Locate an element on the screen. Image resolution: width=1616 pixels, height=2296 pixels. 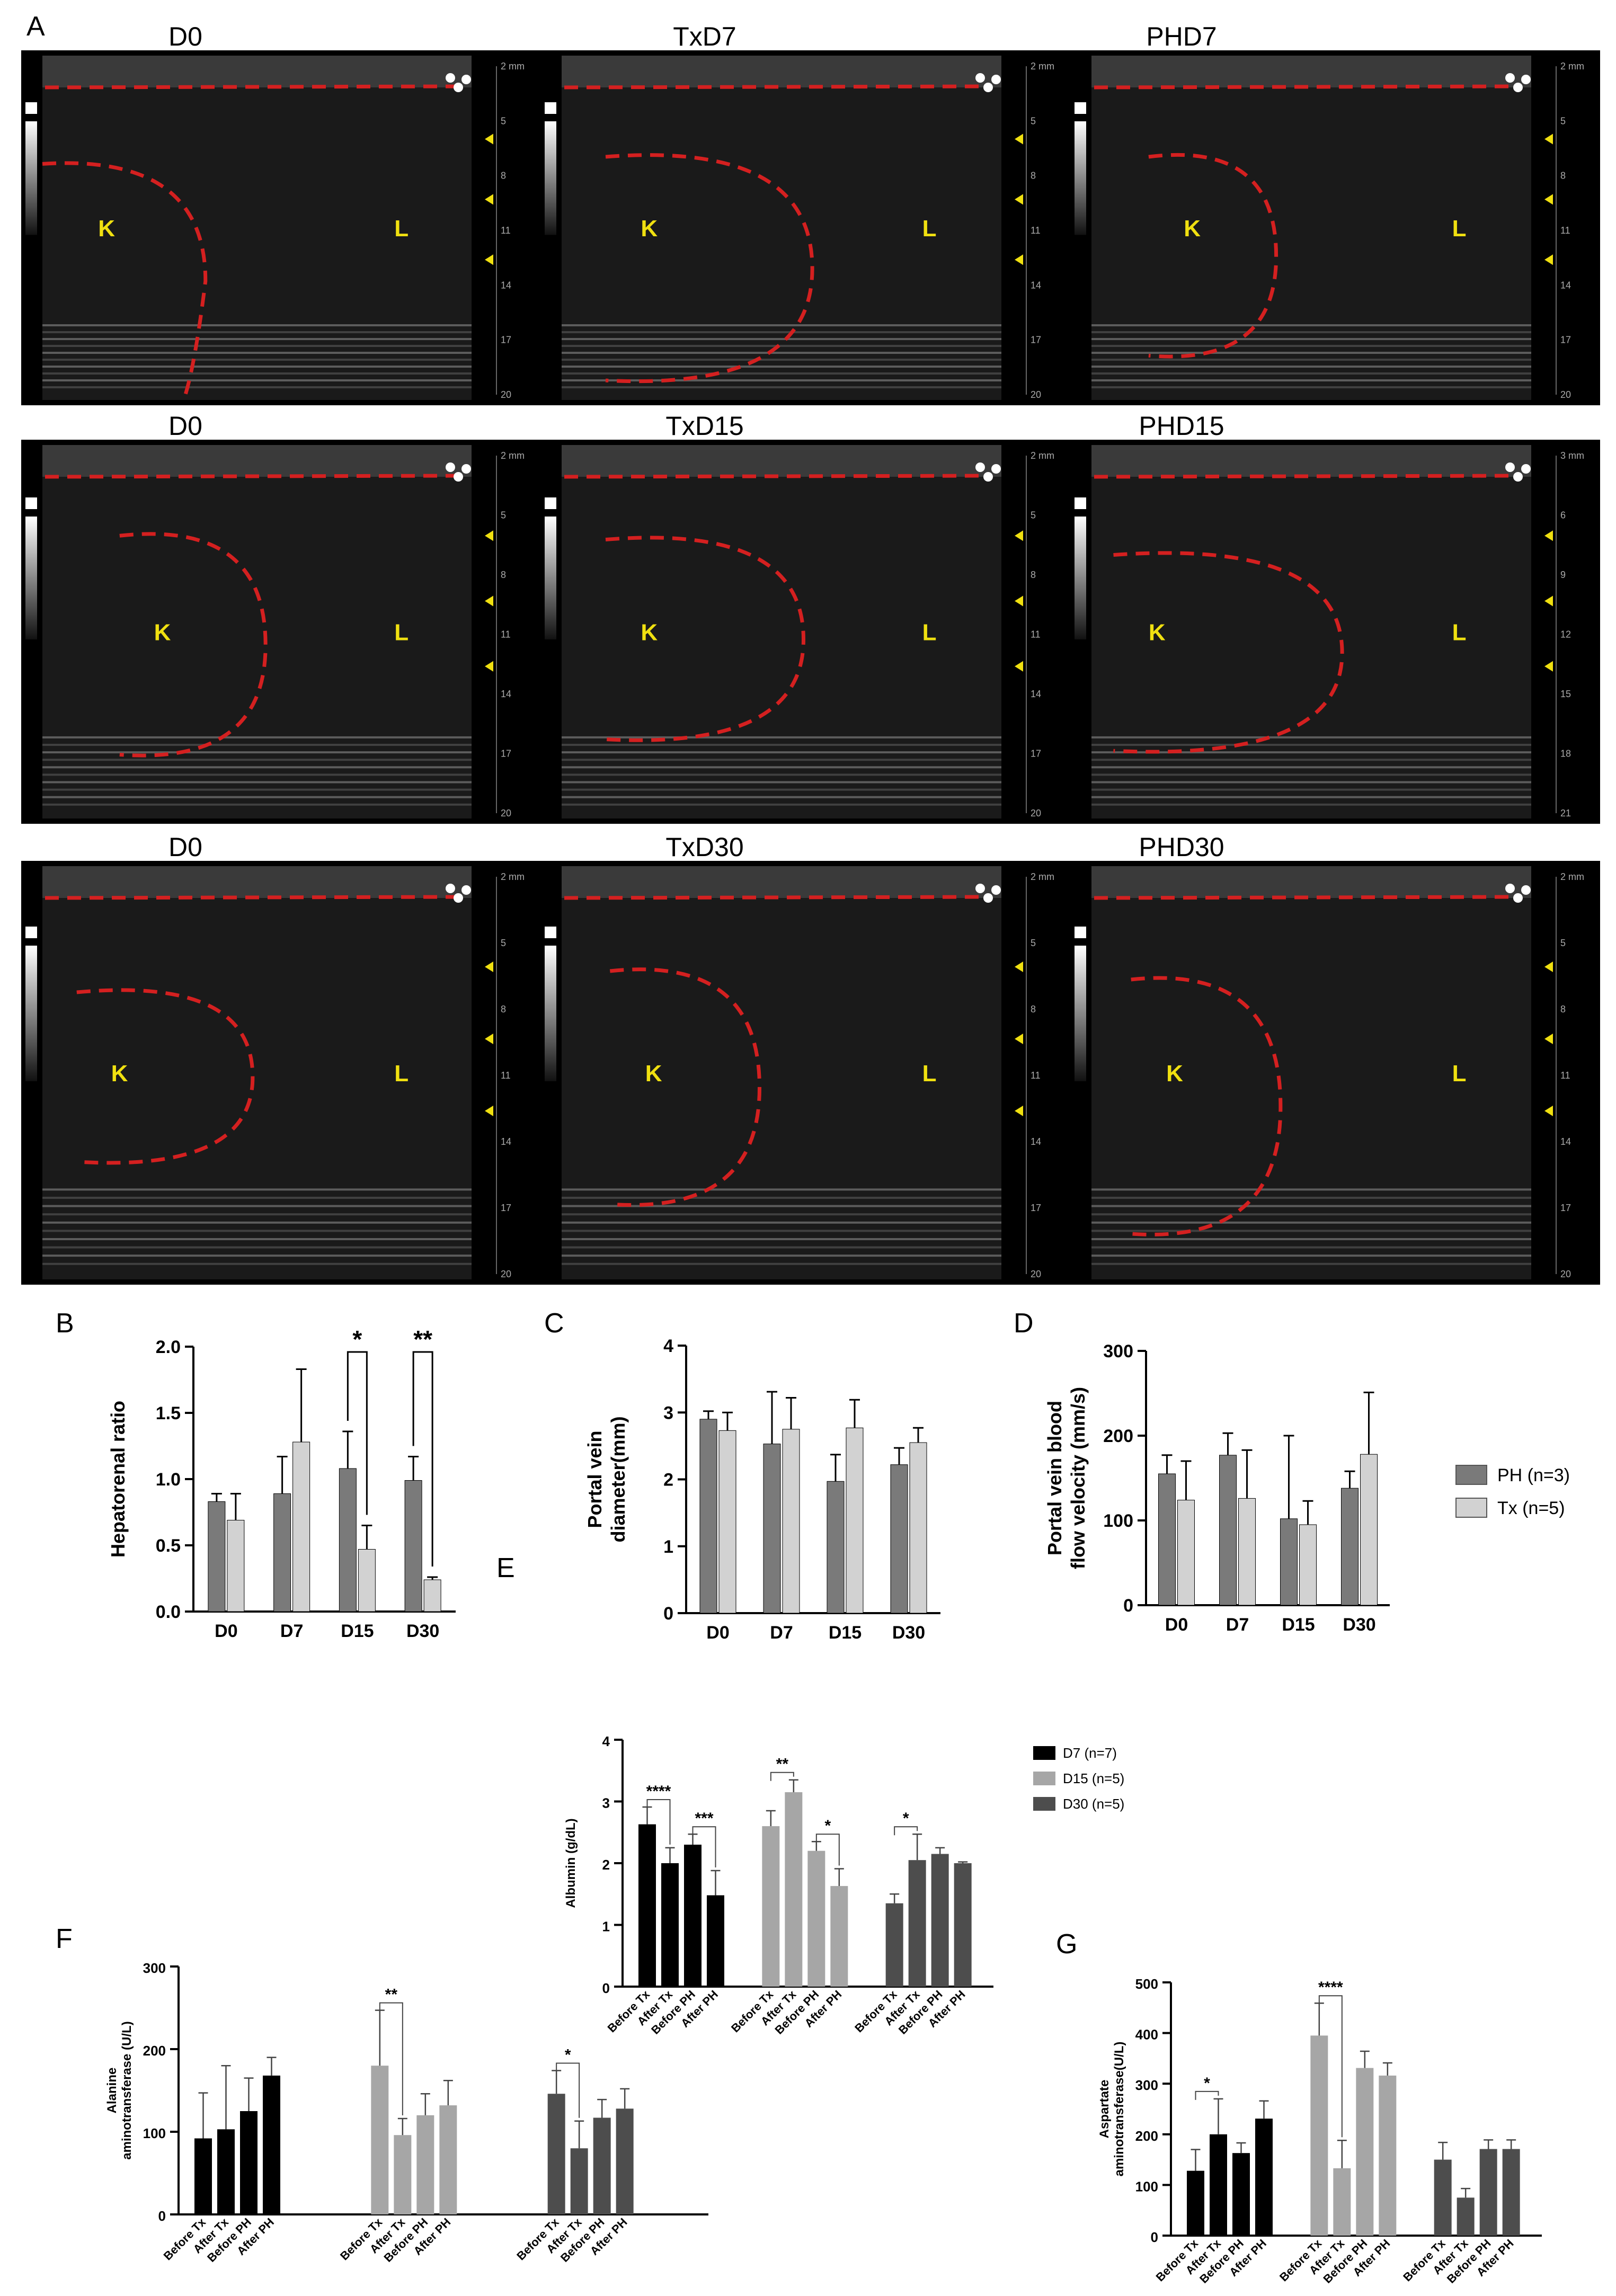
ultrasound-title-r2-c2: TxD15 is located at coordinates (705, 426).